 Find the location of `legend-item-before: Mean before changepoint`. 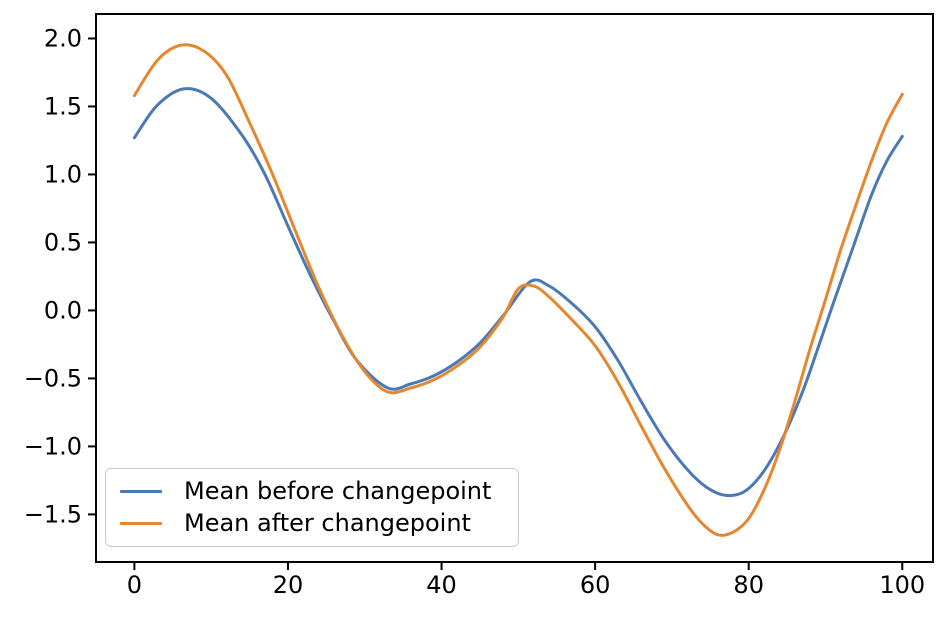

legend-item-before: Mean before changepoint is located at coordinates (313, 491).